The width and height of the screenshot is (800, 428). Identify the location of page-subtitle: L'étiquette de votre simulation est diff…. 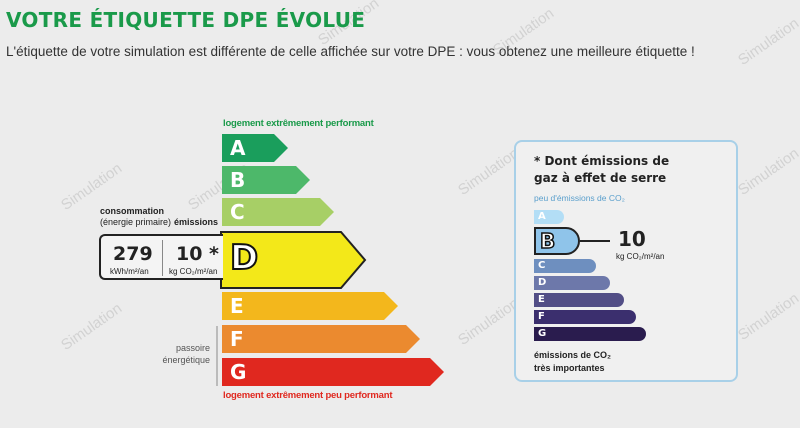
(350, 51).